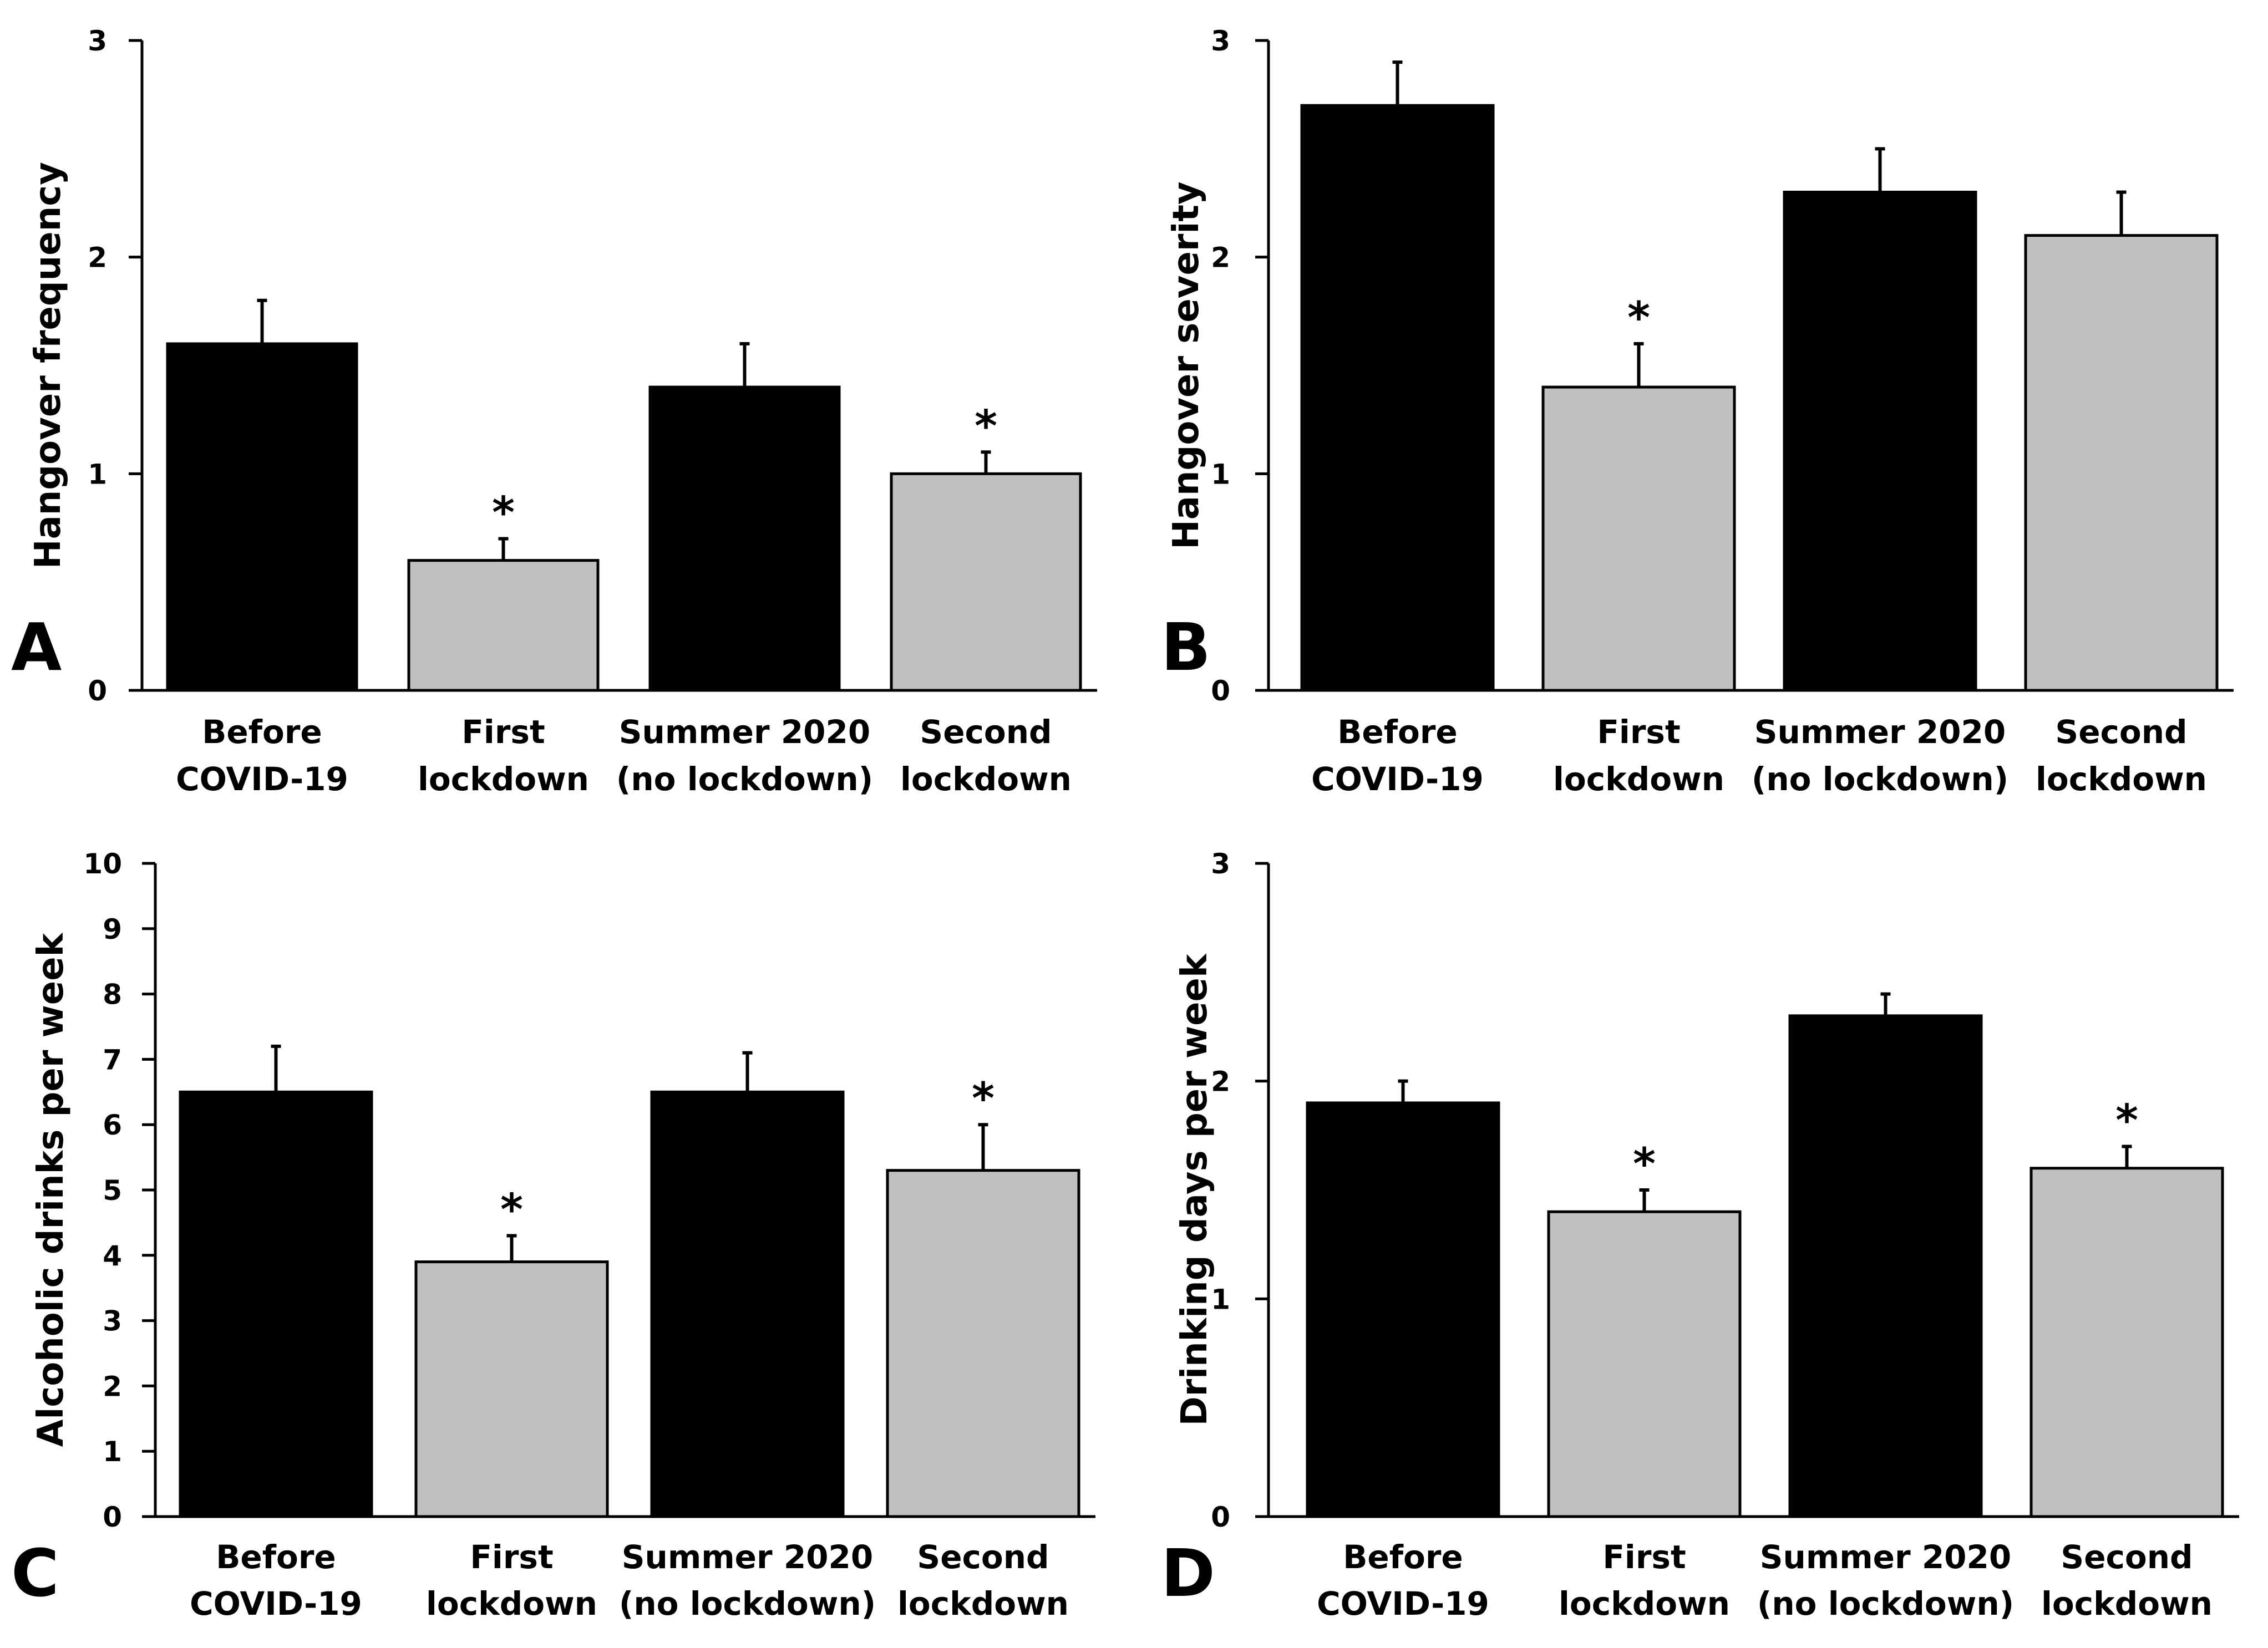 The image size is (2268, 1648). What do you see at coordinates (113, 1256) in the screenshot?
I see `y-tick-label: 4` at bounding box center [113, 1256].